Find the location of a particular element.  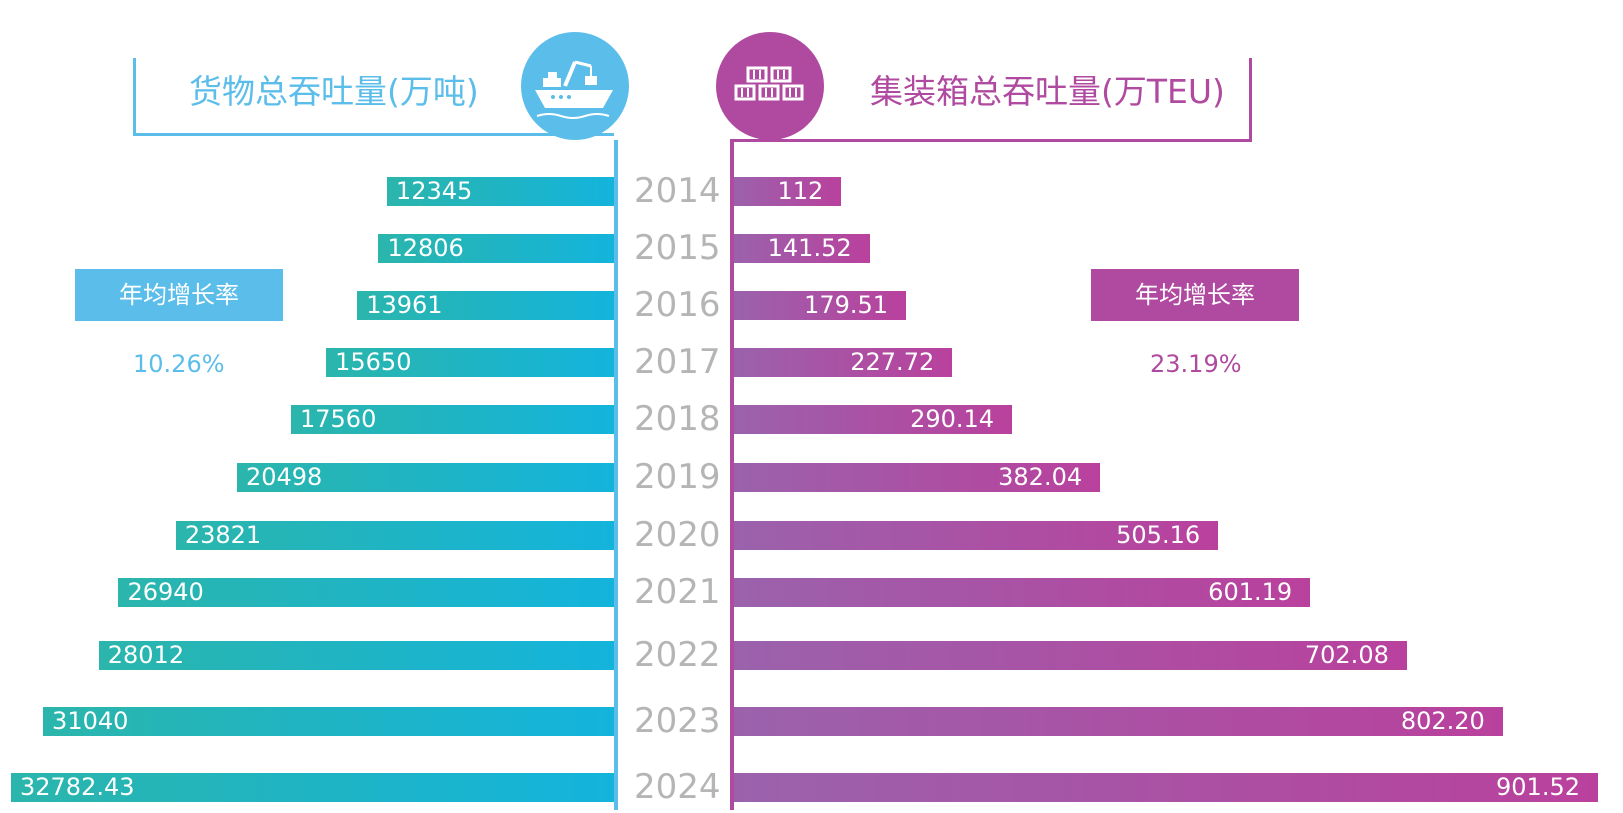

container-bar-value: 601.19 is located at coordinates (1250, 592).